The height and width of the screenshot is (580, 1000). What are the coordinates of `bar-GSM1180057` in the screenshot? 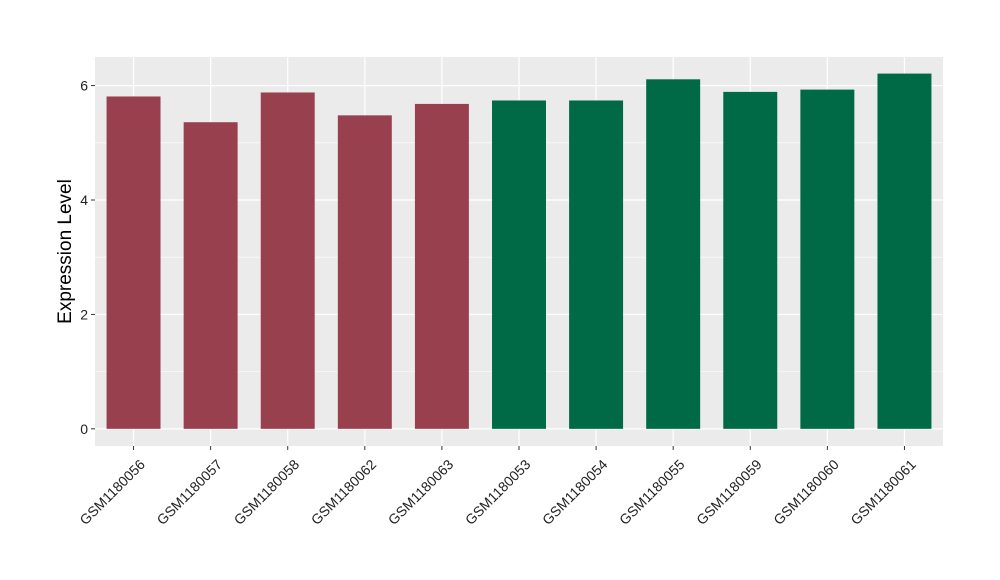 It's located at (210, 275).